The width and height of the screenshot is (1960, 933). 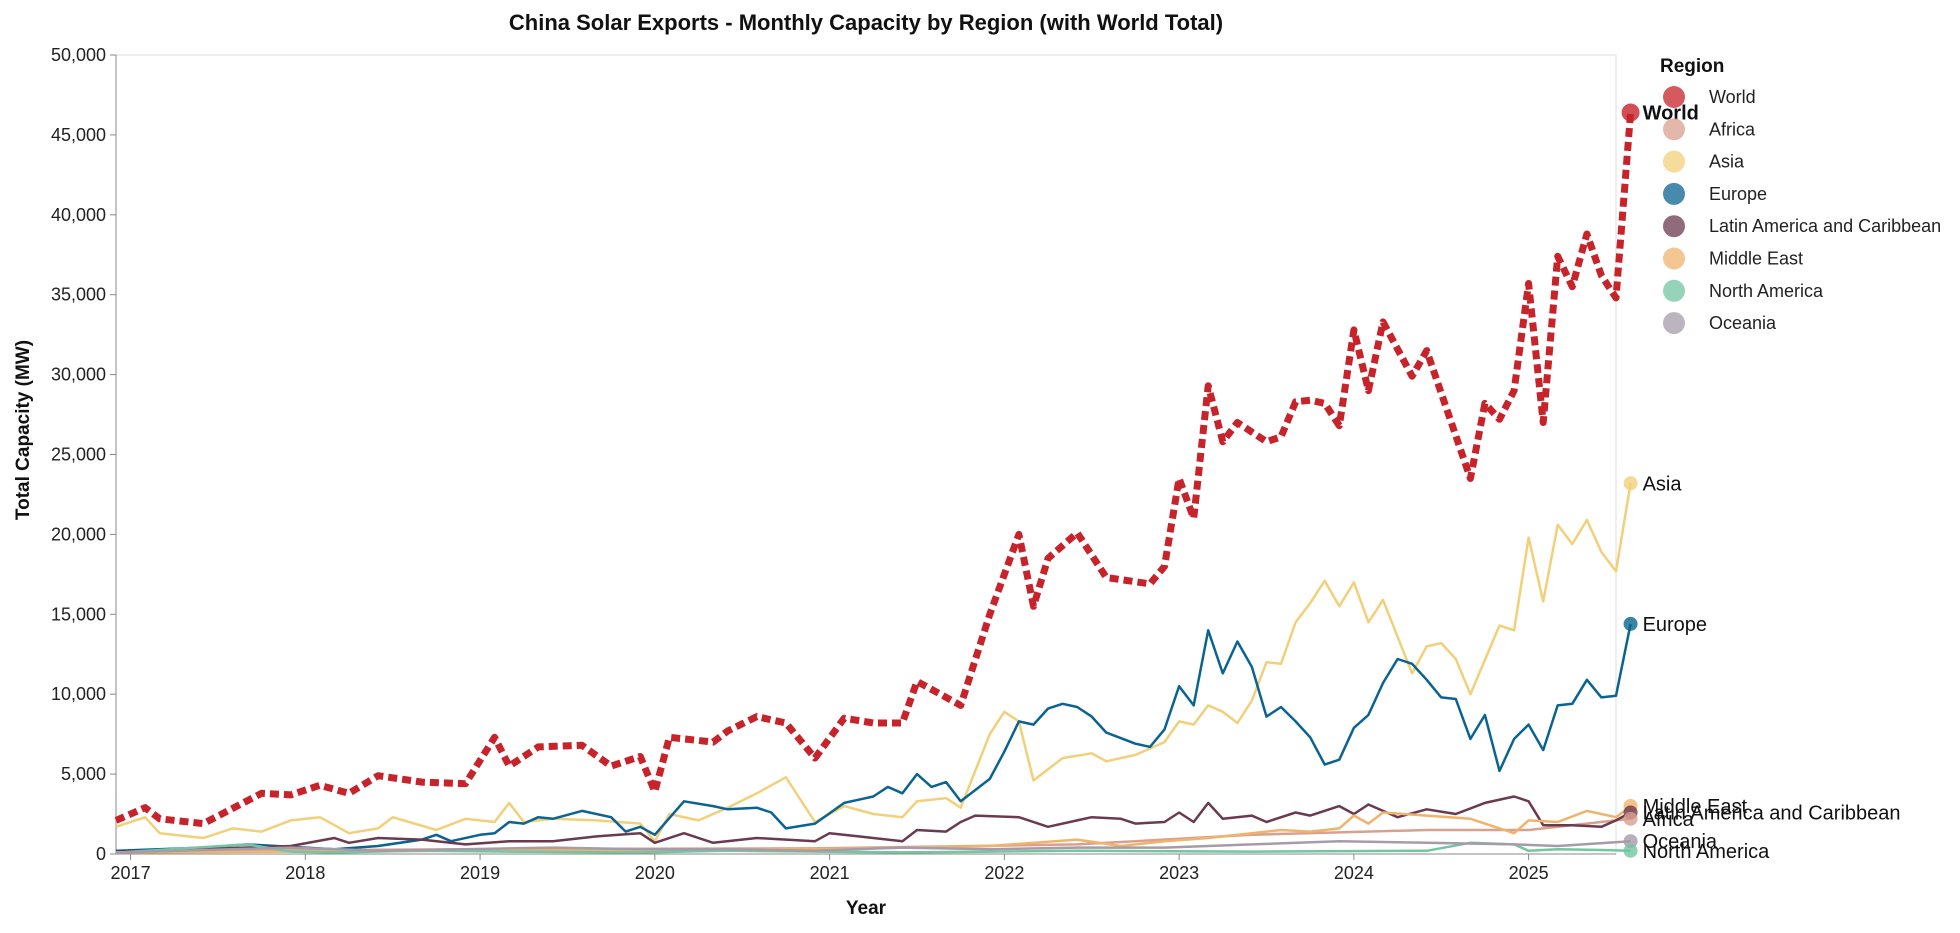 What do you see at coordinates (131, 873) in the screenshot?
I see `x-tick-label: 2017` at bounding box center [131, 873].